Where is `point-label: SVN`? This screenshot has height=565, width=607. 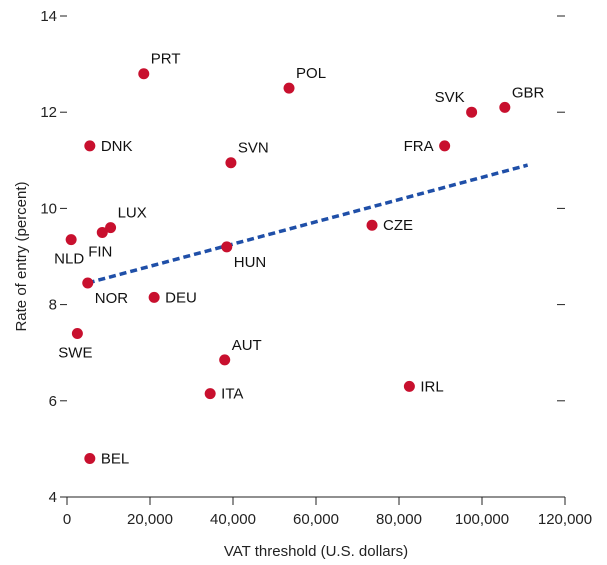 point-label: SVN is located at coordinates (253, 148).